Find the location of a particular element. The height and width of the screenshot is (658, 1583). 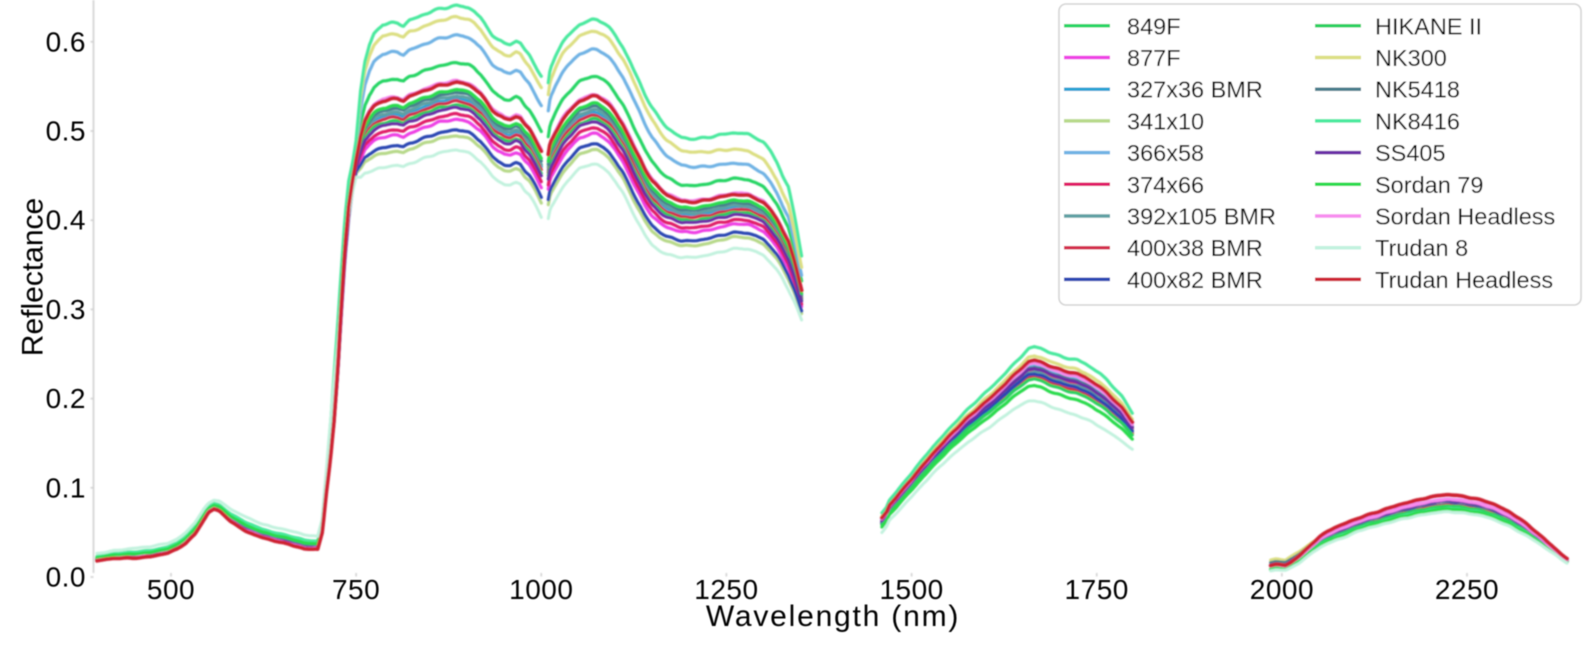

svg-text: 750 is located at coordinates (356, 589).